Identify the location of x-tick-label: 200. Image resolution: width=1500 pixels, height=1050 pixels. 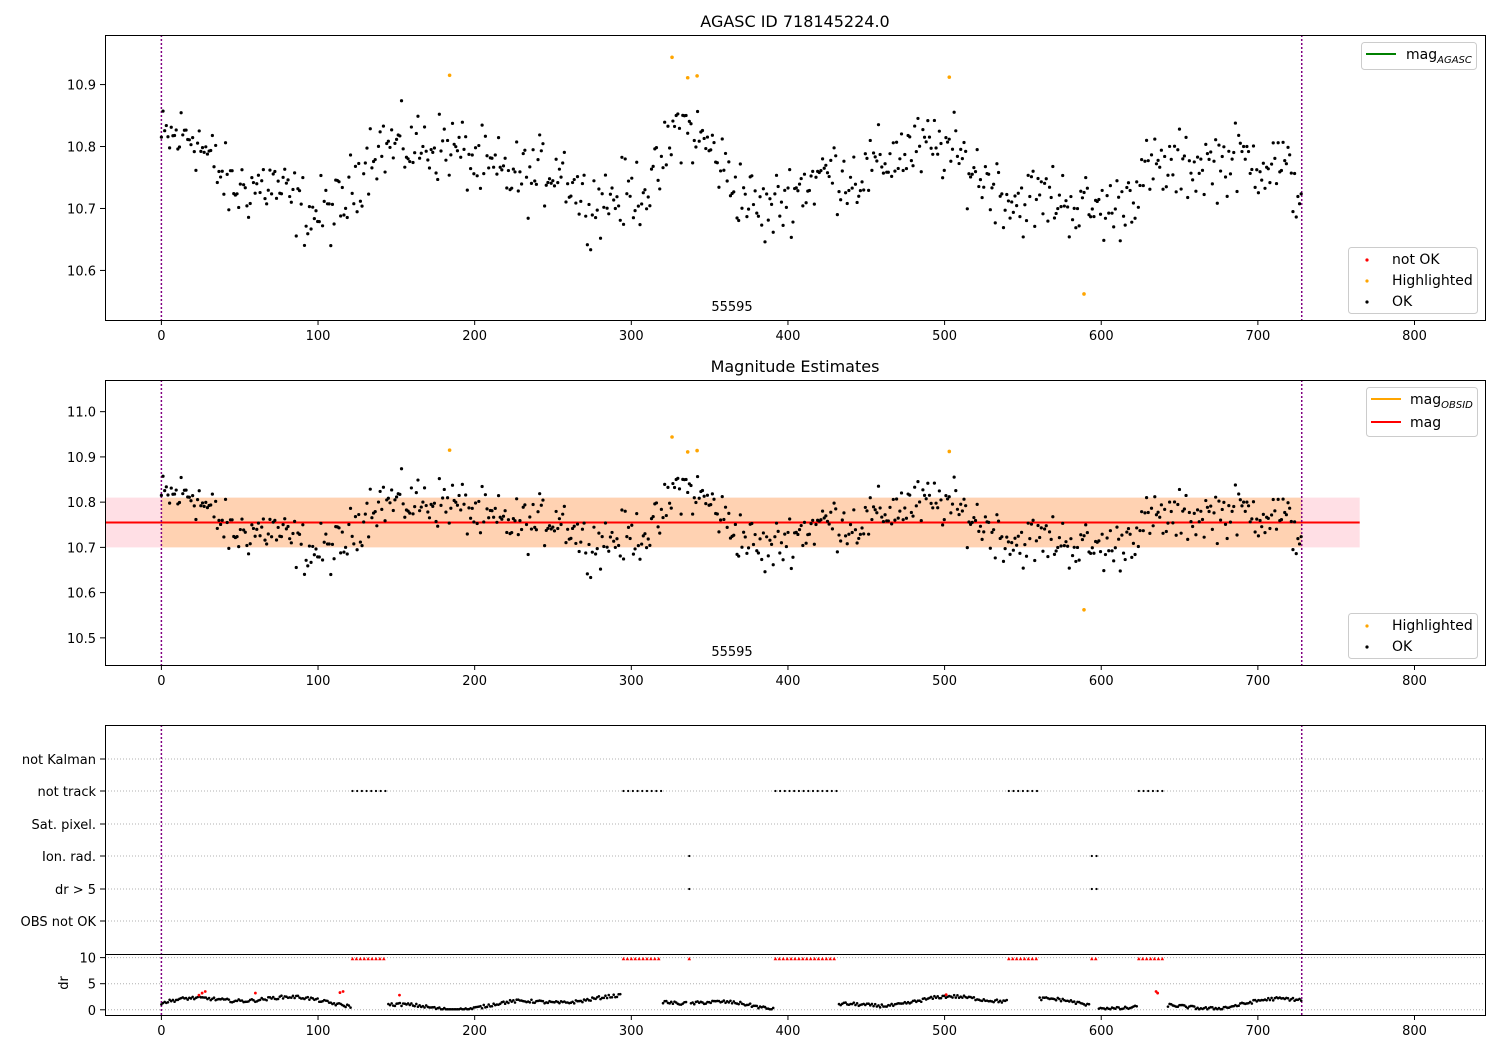
(474, 336).